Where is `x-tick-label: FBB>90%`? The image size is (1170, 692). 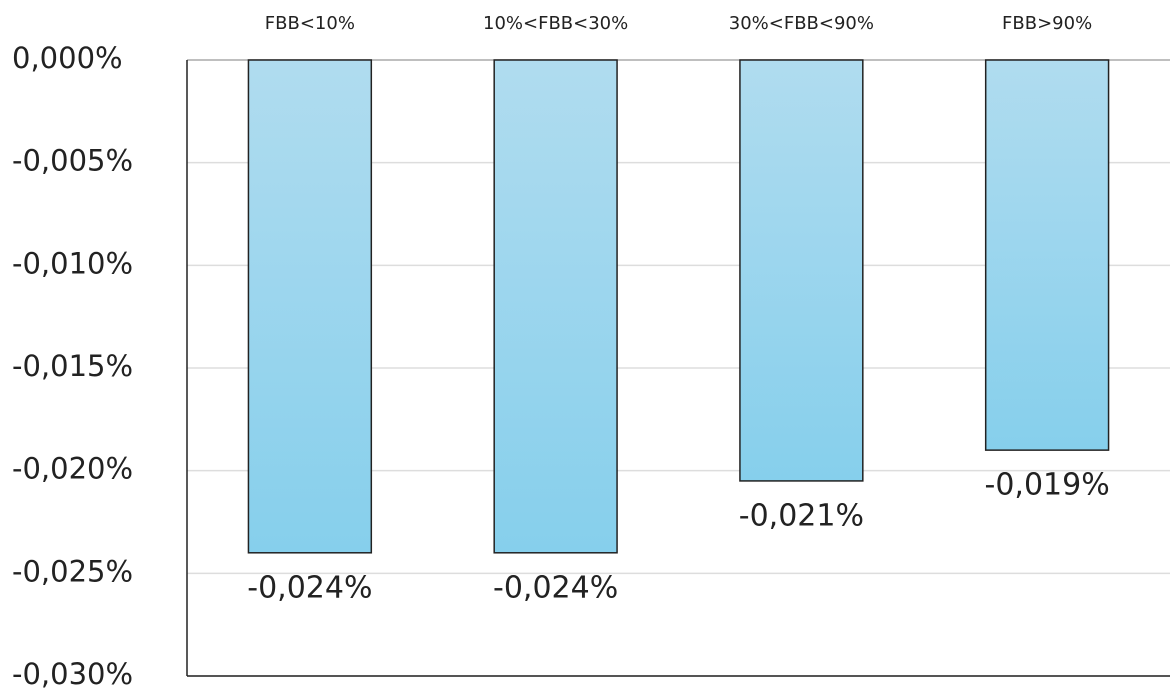
x-tick-label: FBB>90% is located at coordinates (1047, 23).